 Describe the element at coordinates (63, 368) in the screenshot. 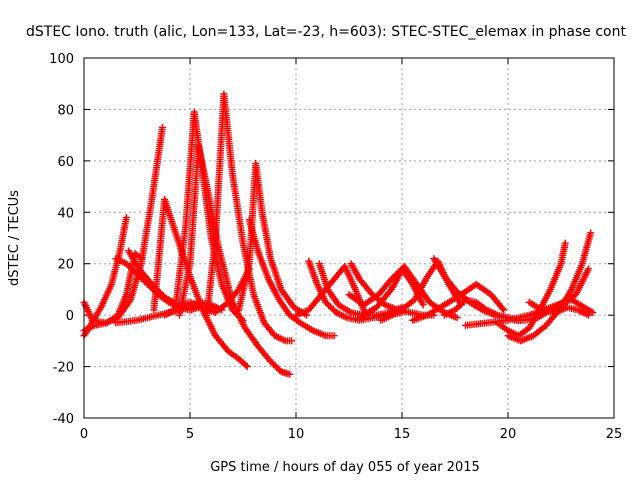

I see `y-tick-label: -20` at that location.